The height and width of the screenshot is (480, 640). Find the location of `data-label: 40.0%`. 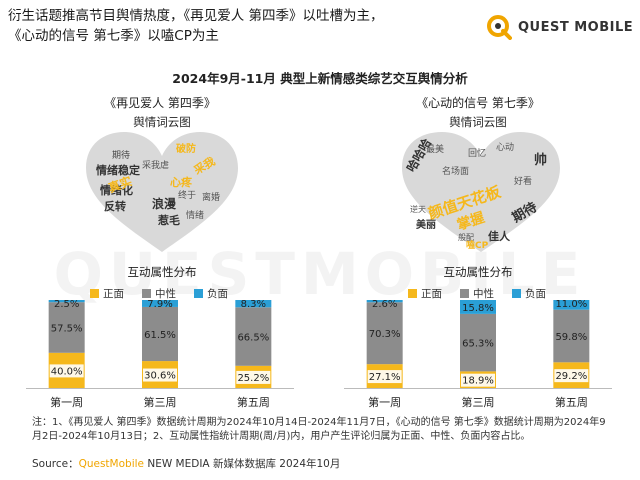

data-label: 40.0% is located at coordinates (67, 371).